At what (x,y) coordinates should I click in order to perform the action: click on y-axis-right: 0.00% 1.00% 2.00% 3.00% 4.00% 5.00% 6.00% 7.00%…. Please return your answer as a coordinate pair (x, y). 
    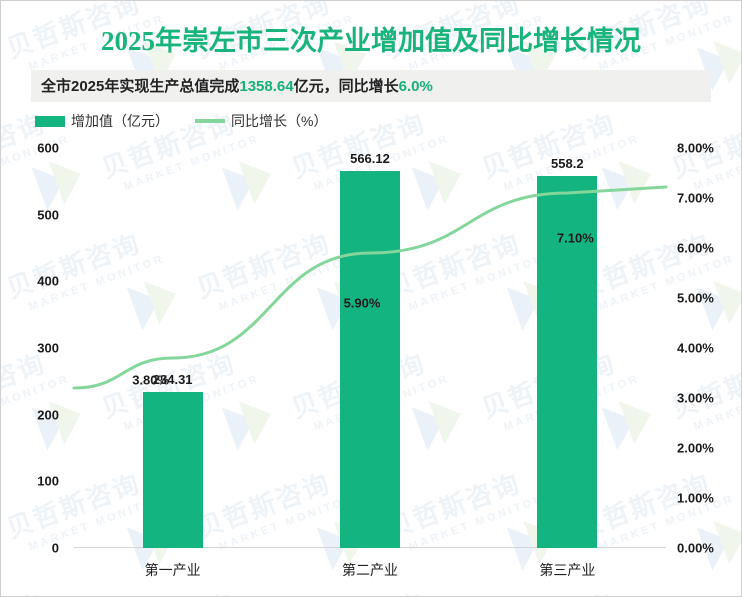
    Looking at the image, I should click on (705, 348).